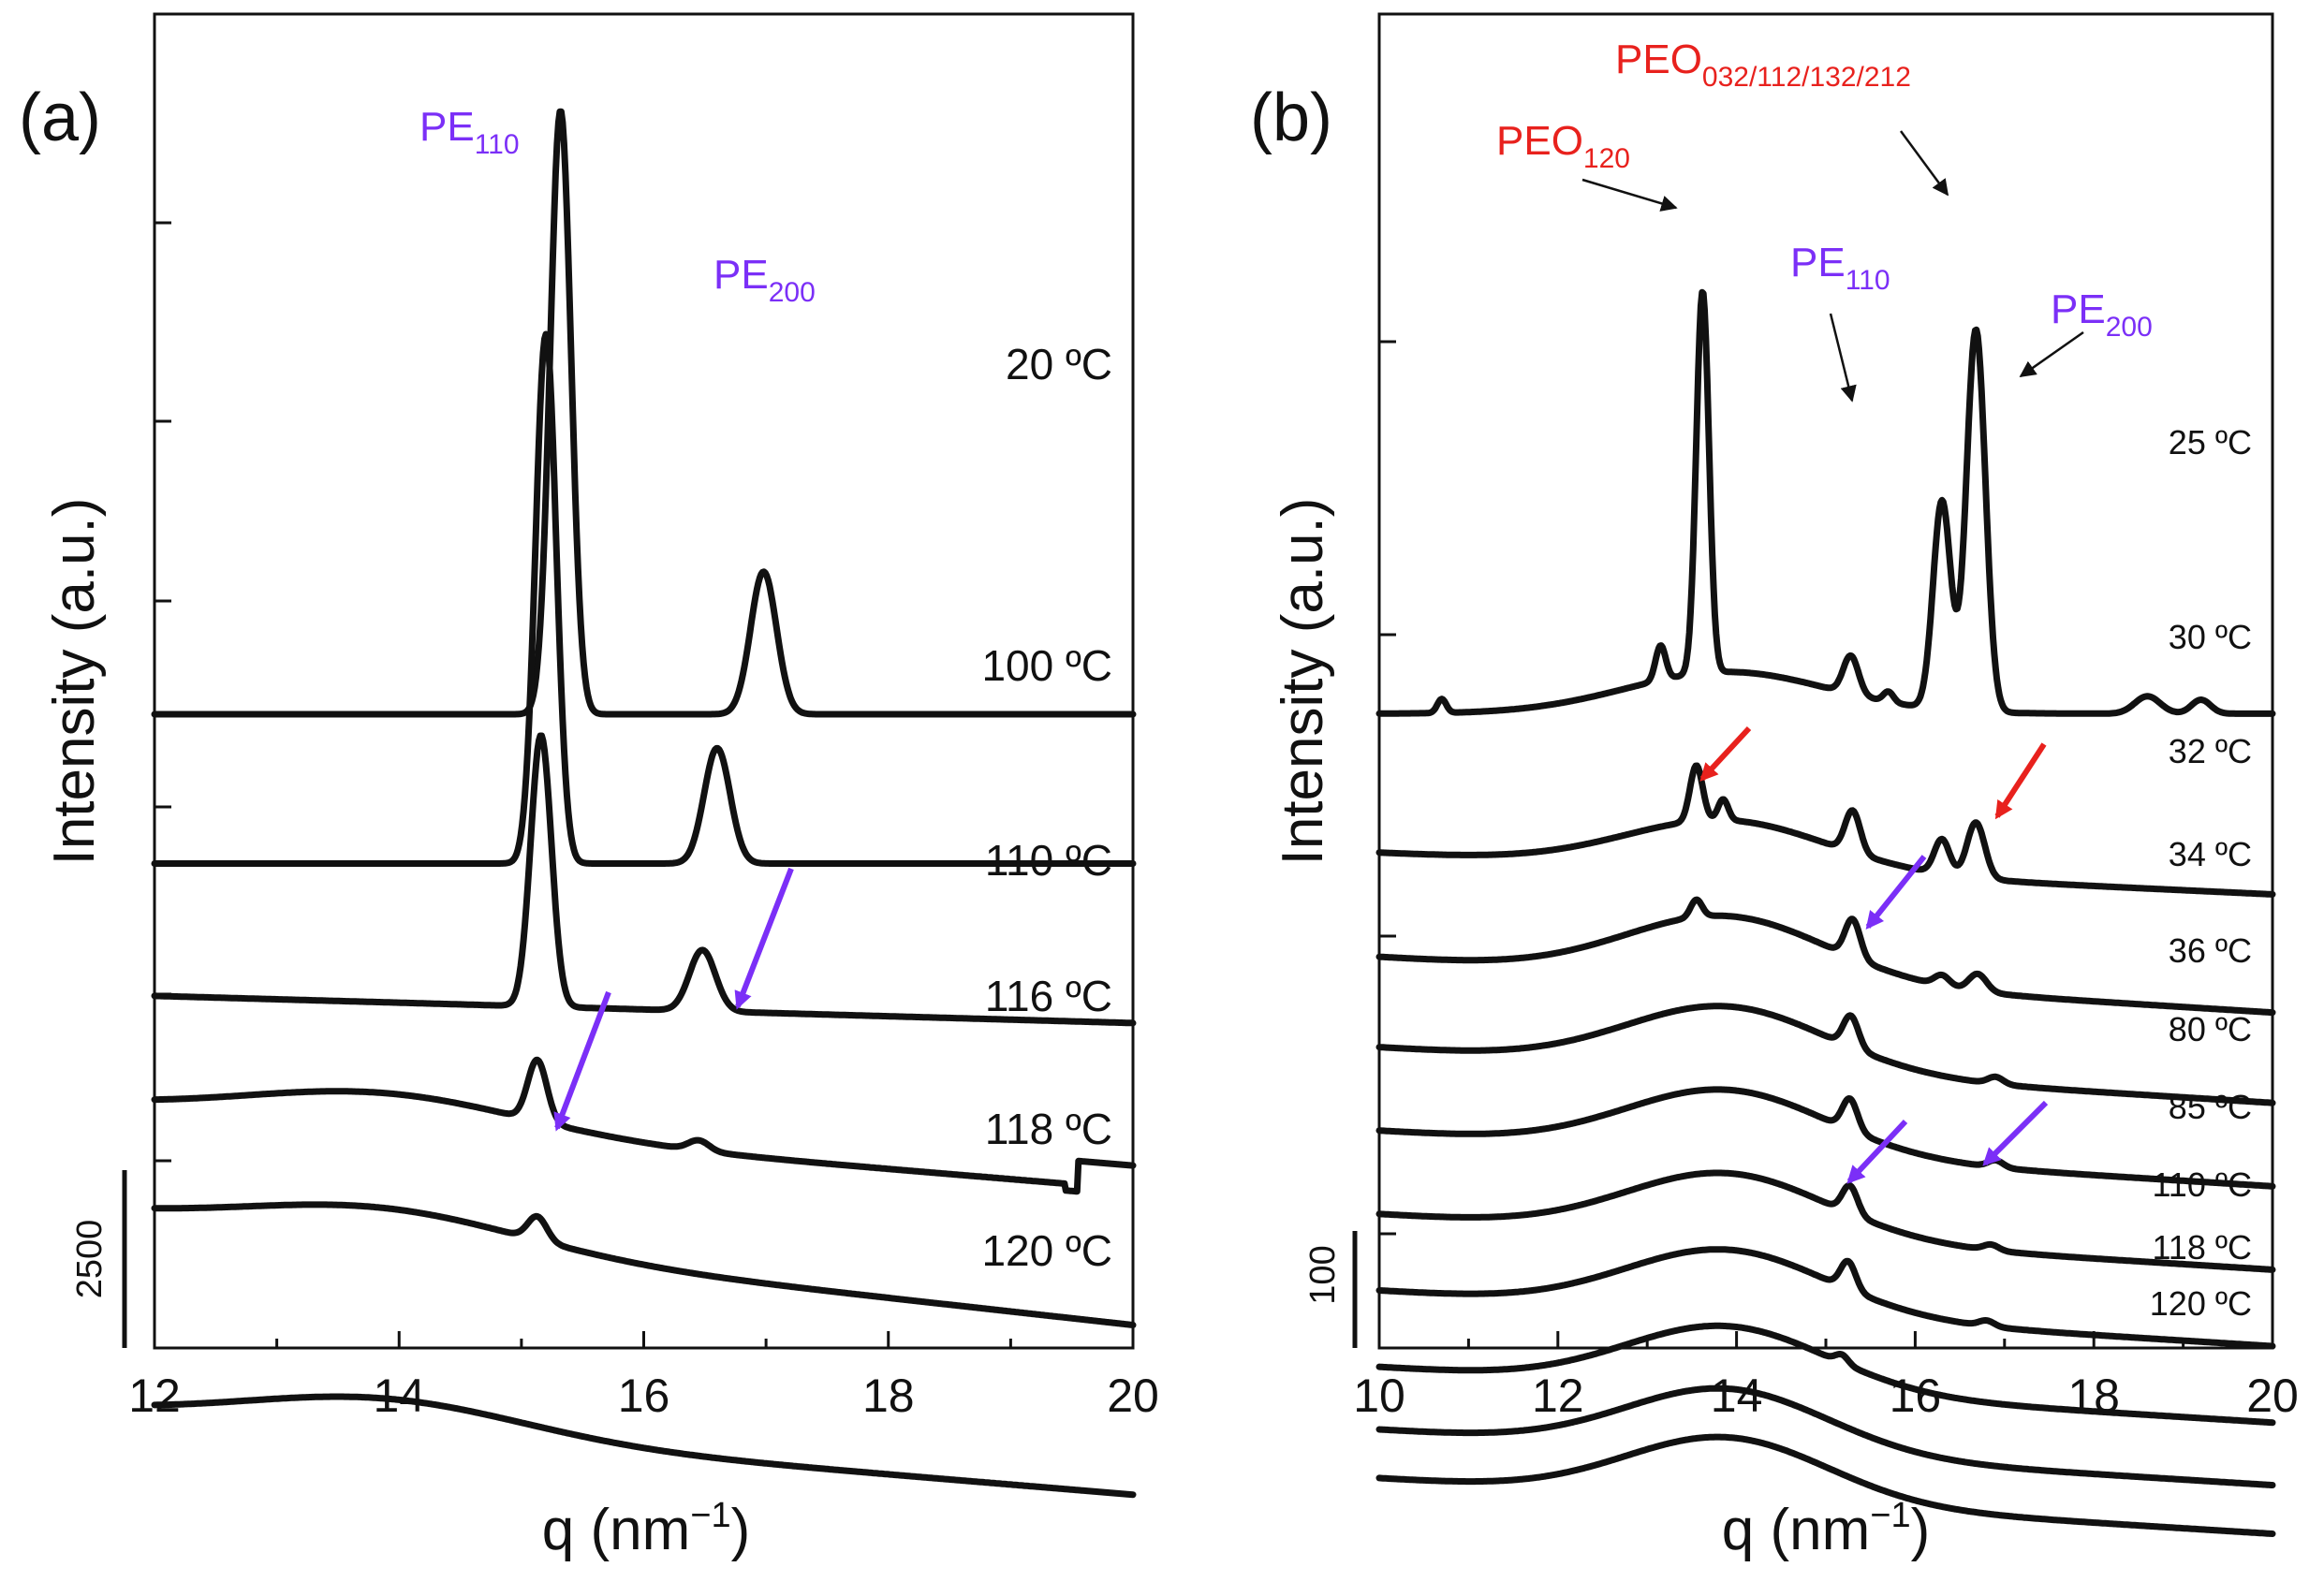 The image size is (2324, 1582). I want to click on panel-b-temp-label-2: 32 ºC, so click(2210, 751).